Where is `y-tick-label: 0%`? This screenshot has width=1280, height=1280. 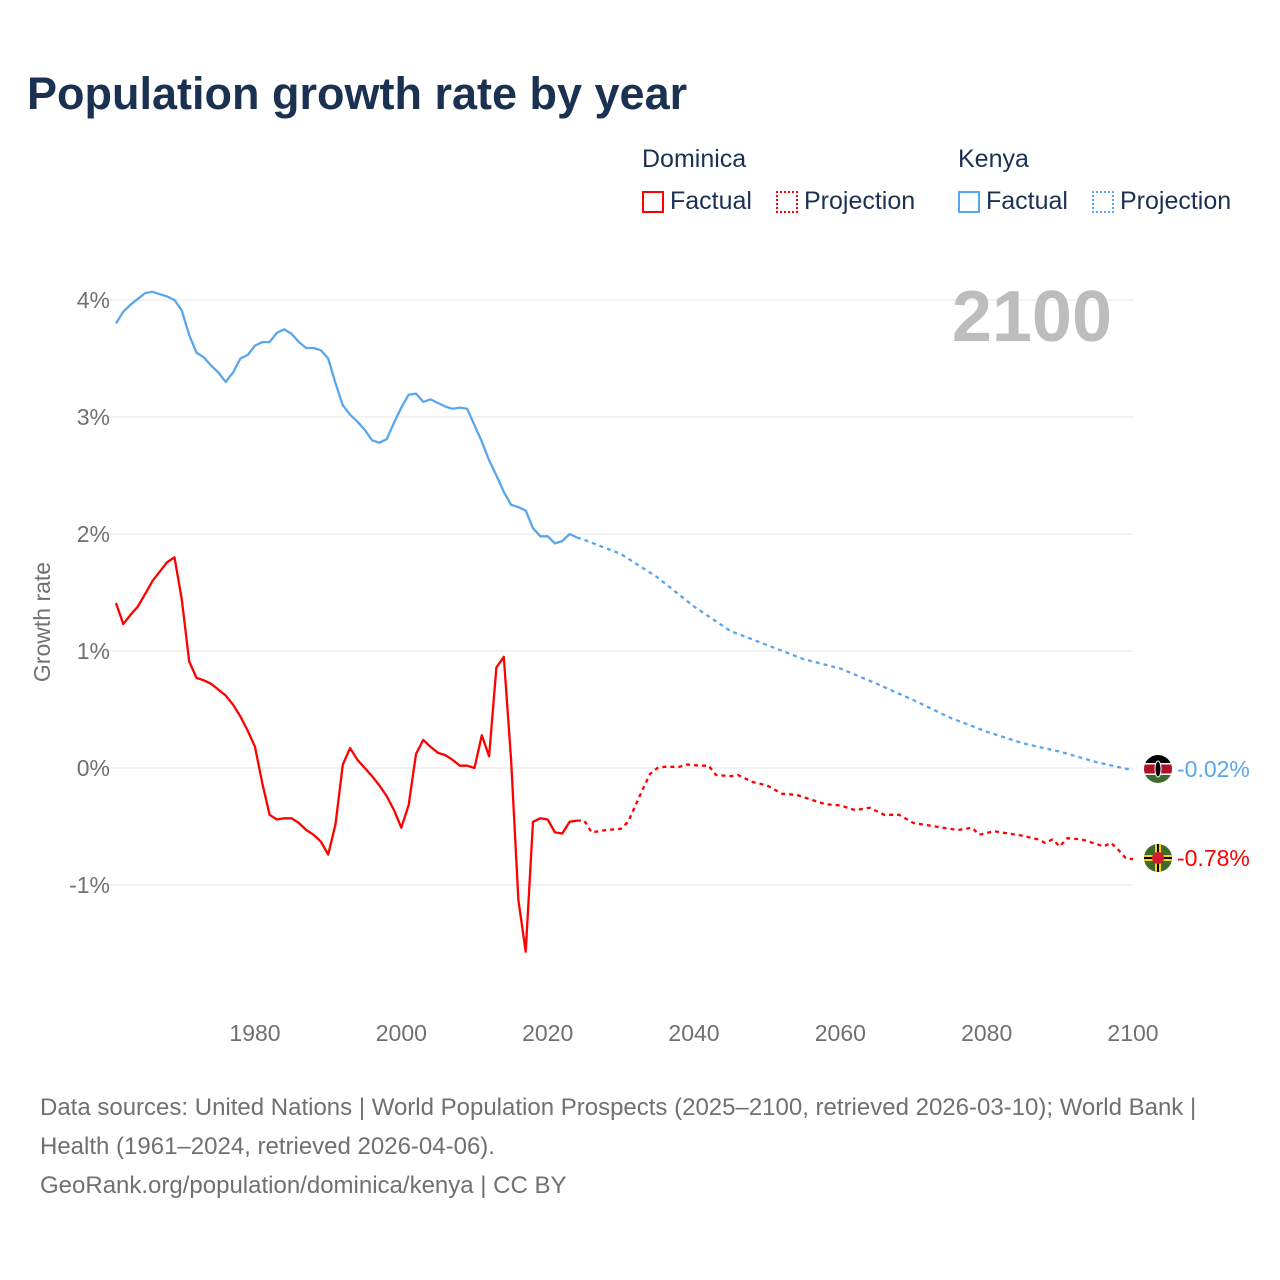
y-tick-label: 0% is located at coordinates (93, 768).